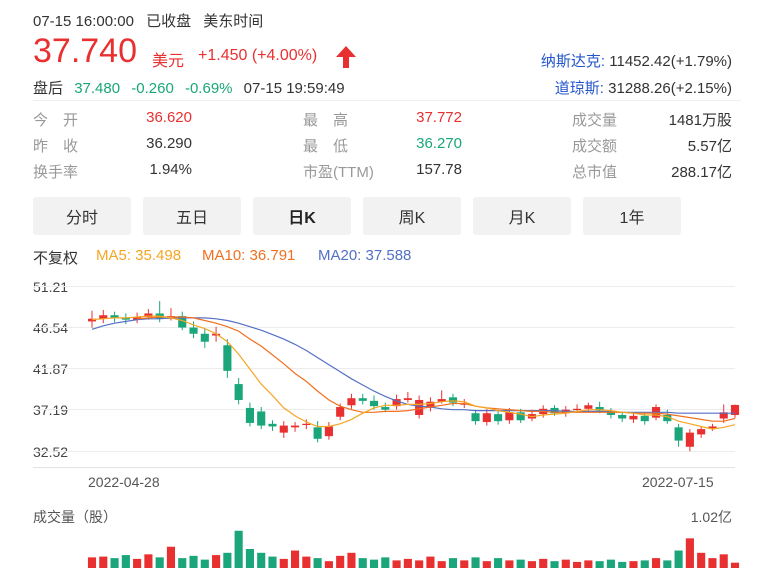 The height and width of the screenshot is (580, 775). I want to click on index-name: 道琼斯:, so click(579, 88).